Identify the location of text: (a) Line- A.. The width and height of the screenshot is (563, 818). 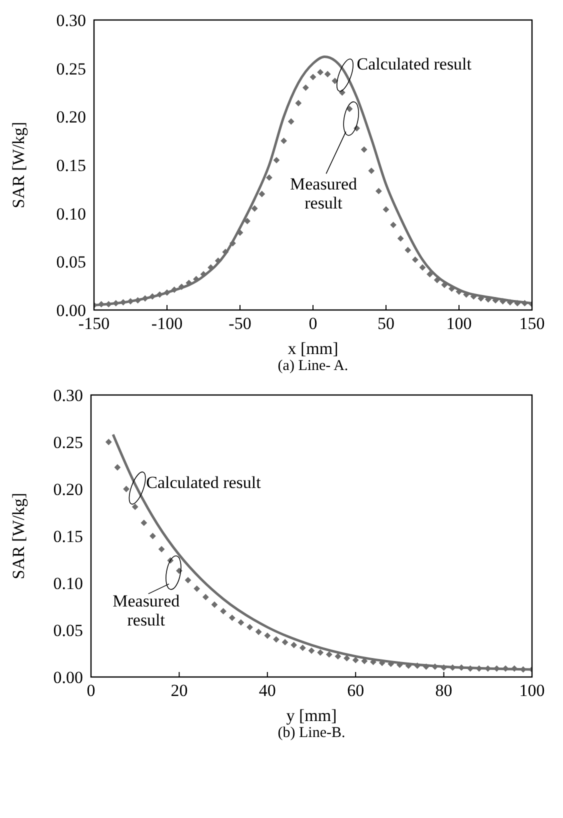
(313, 366).